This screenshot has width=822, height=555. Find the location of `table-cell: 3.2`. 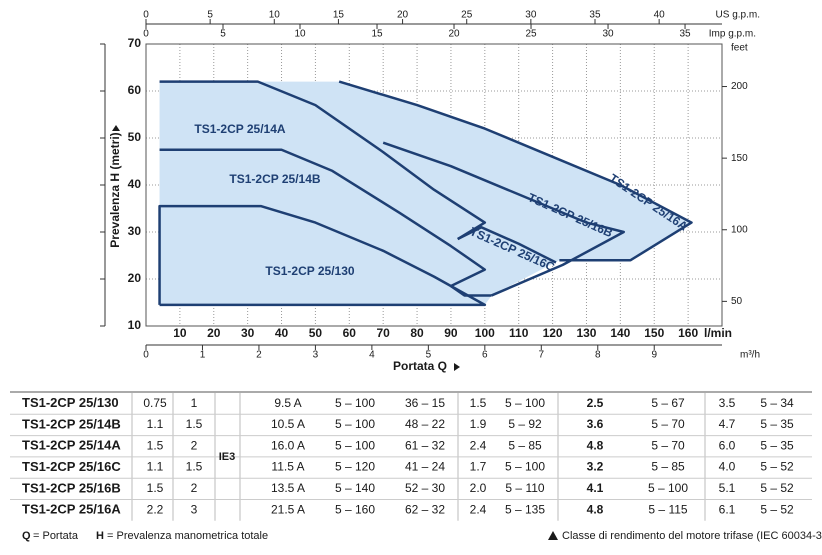

table-cell: 3.2 is located at coordinates (595, 467).